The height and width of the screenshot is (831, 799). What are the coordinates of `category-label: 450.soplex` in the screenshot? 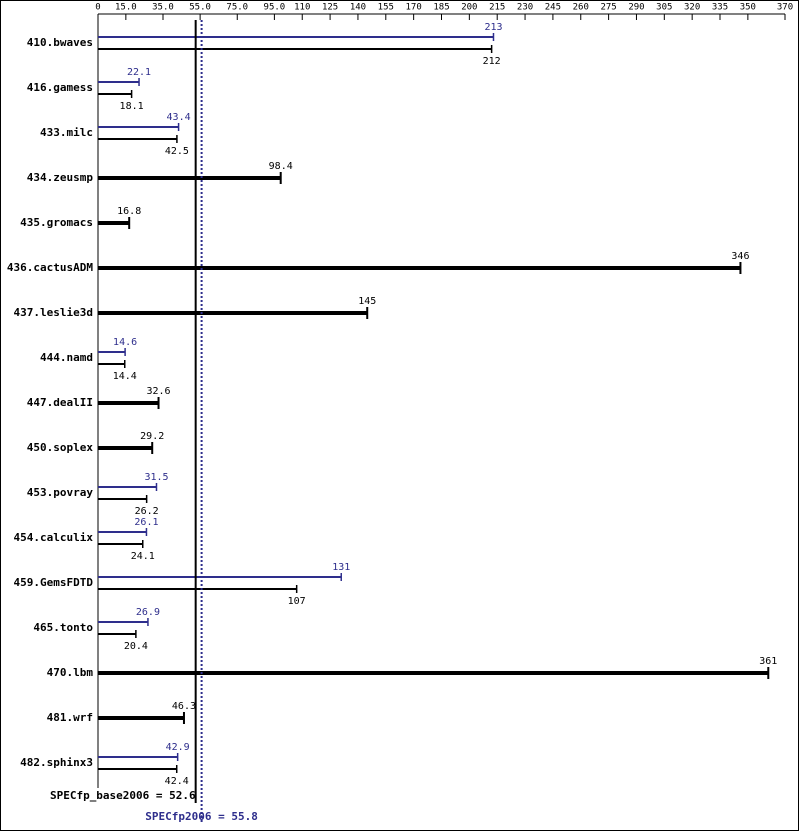 It's located at (60, 447).